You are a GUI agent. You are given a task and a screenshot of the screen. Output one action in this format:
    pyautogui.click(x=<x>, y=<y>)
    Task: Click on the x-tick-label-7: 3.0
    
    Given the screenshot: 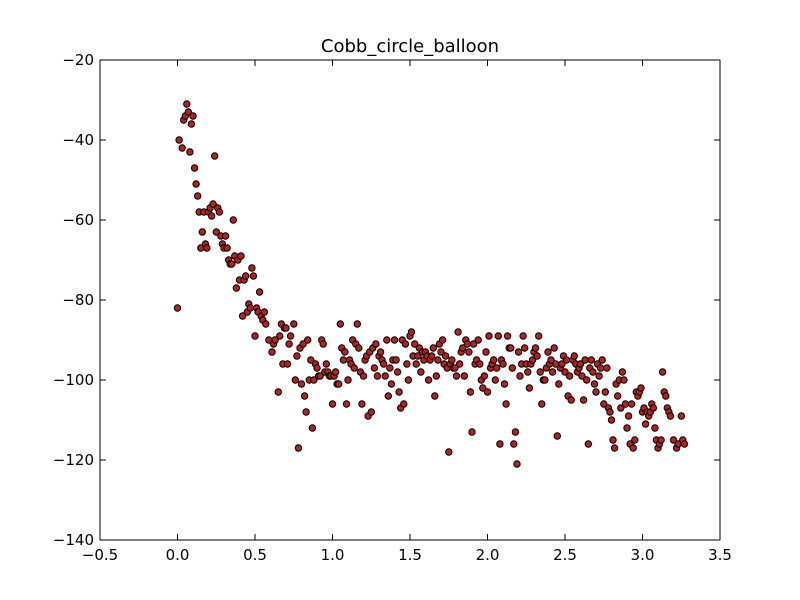 What is the action you would take?
    pyautogui.click(x=643, y=555)
    